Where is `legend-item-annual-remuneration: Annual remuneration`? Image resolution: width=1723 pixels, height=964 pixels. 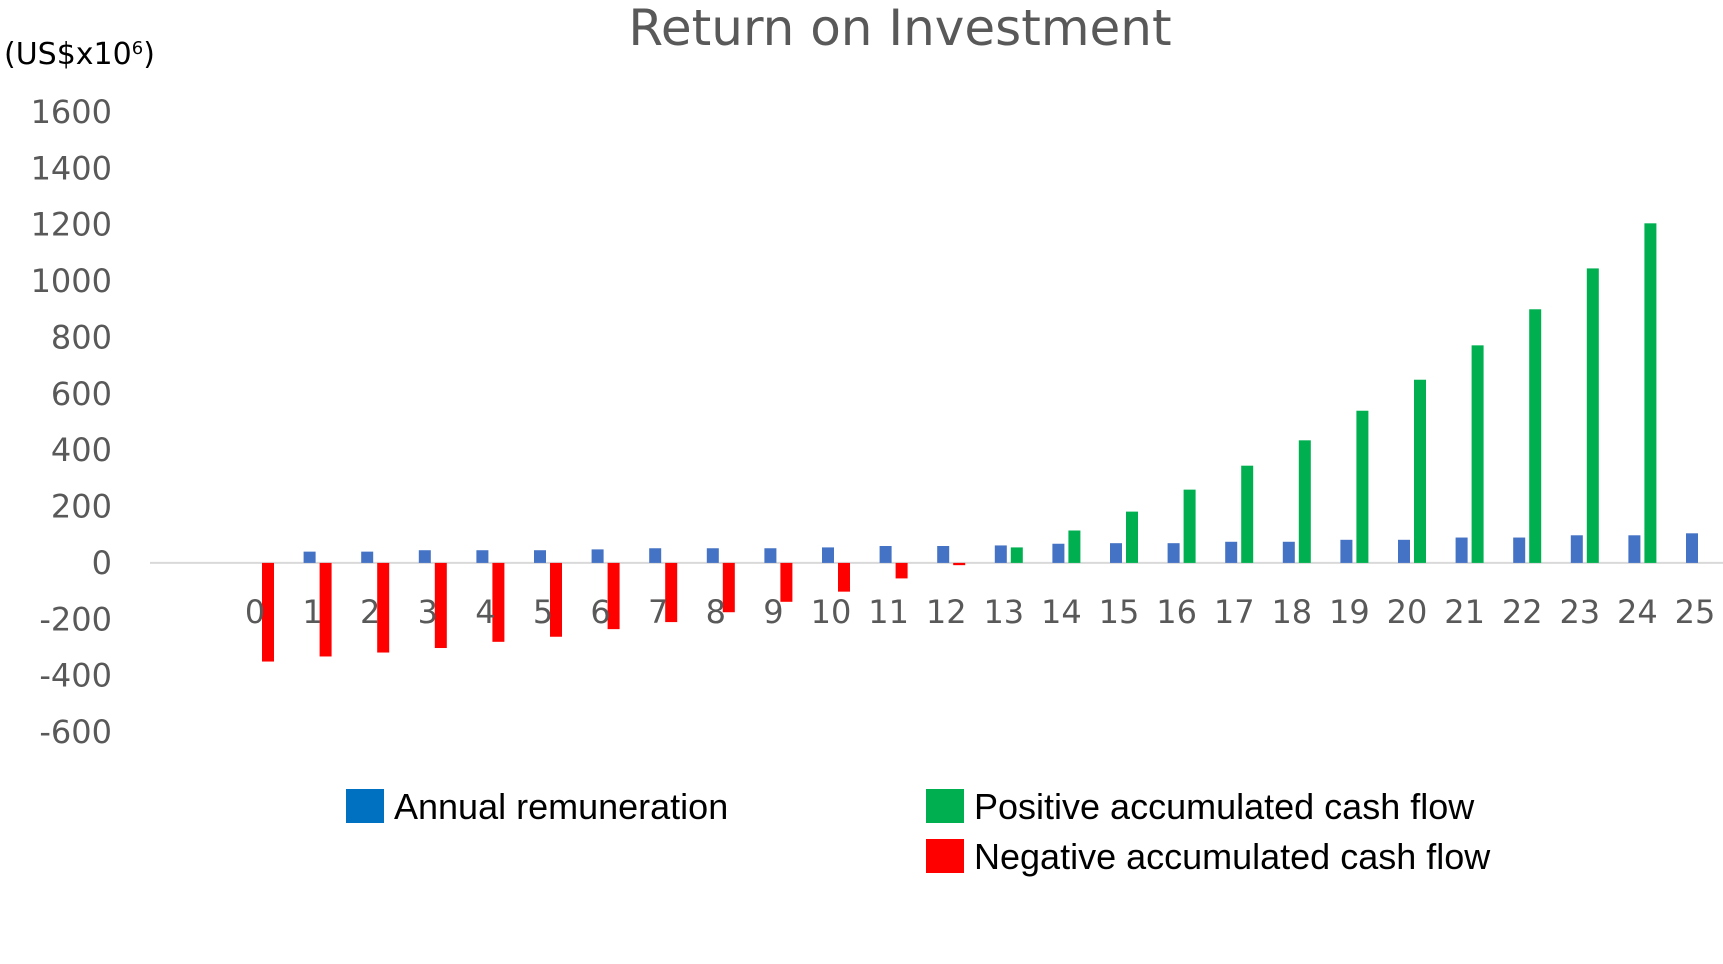
legend-item-annual-remuneration: Annual remuneration is located at coordinates (537, 806).